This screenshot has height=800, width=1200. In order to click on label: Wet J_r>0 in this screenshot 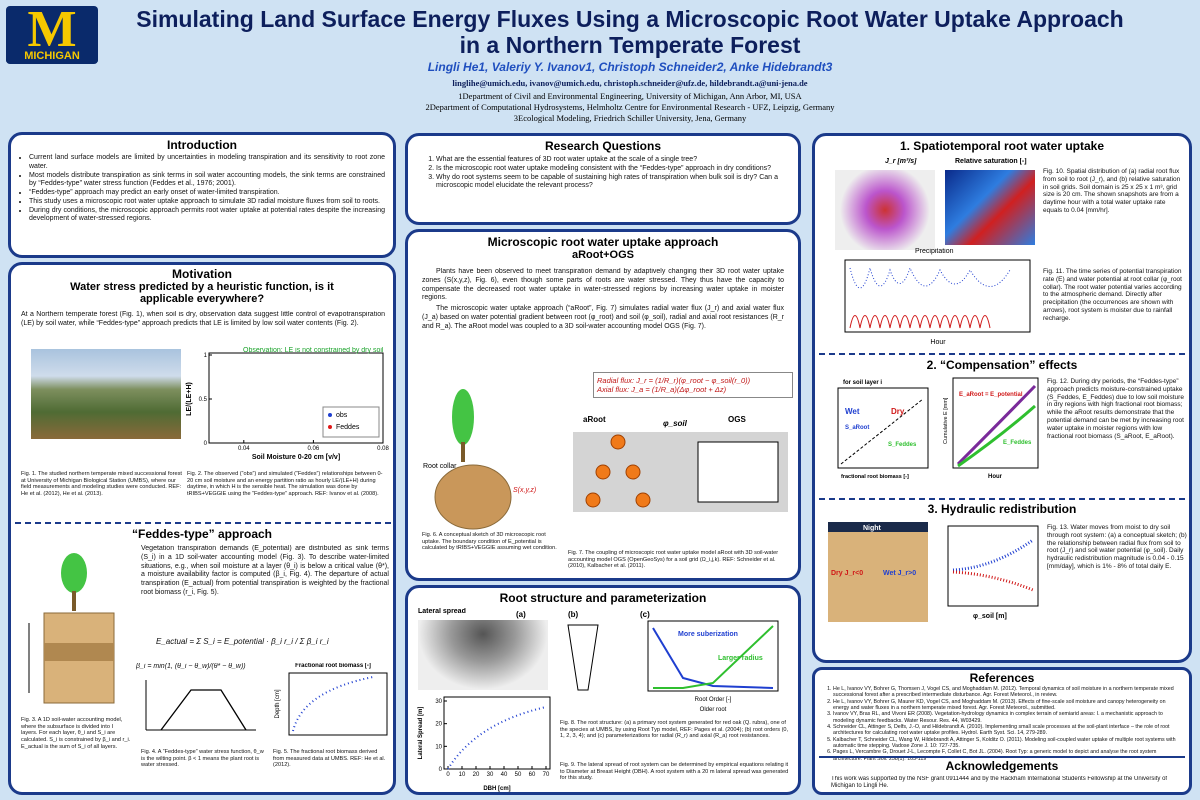, I will do `click(899, 573)`.